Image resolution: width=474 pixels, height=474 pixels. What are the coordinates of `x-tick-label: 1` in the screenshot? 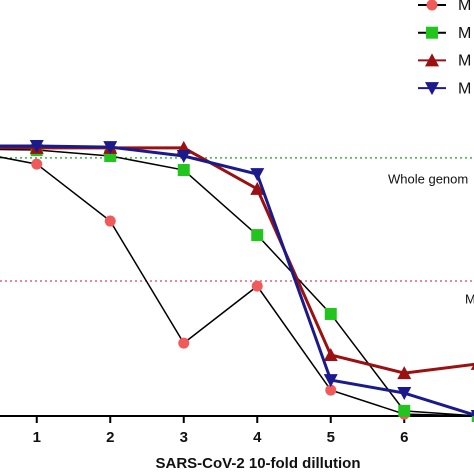 It's located at (37, 437).